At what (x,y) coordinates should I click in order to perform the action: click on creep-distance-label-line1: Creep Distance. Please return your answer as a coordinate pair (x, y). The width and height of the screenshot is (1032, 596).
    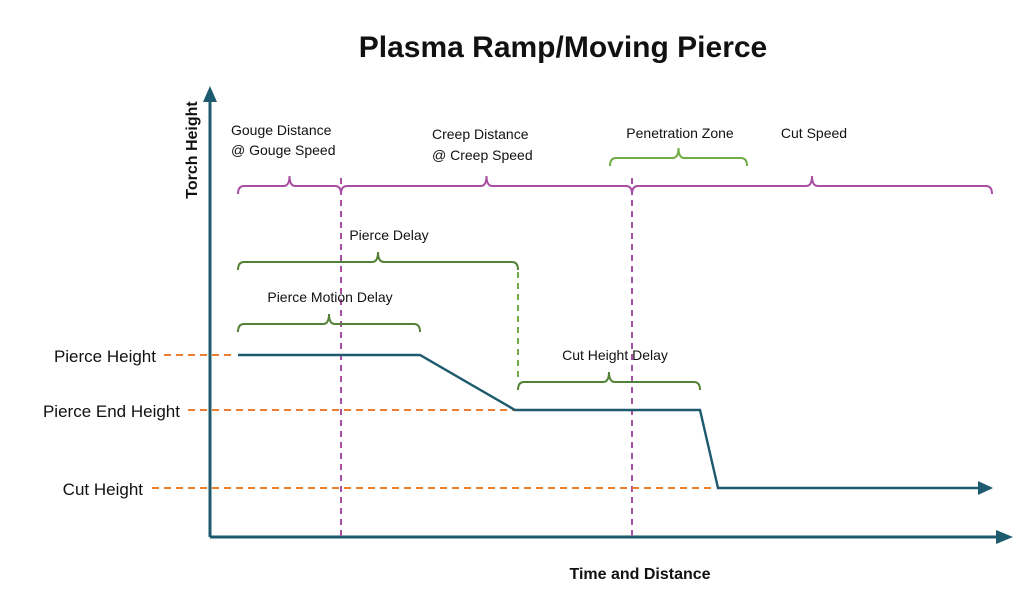
    Looking at the image, I should click on (480, 134).